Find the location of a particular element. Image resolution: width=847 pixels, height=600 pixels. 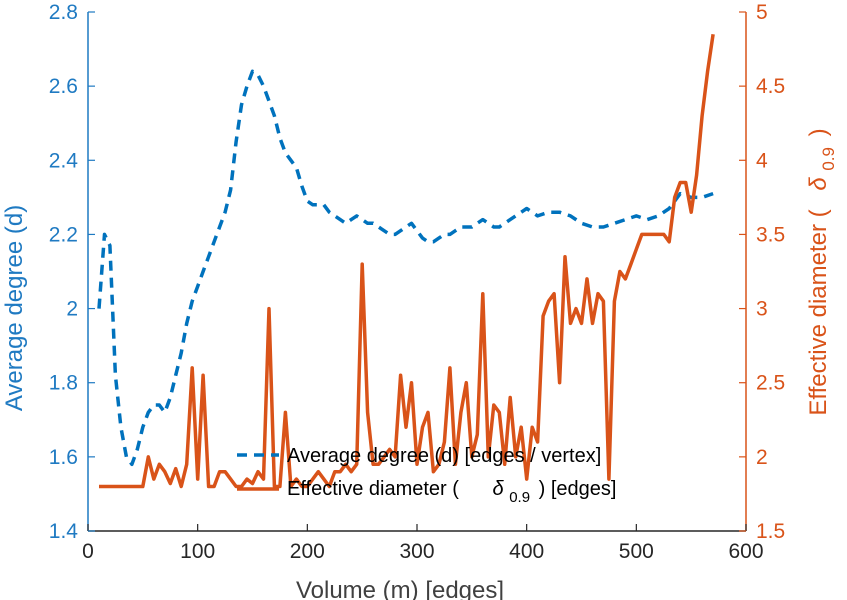

right-tick-label: 3.5 is located at coordinates (770, 234).